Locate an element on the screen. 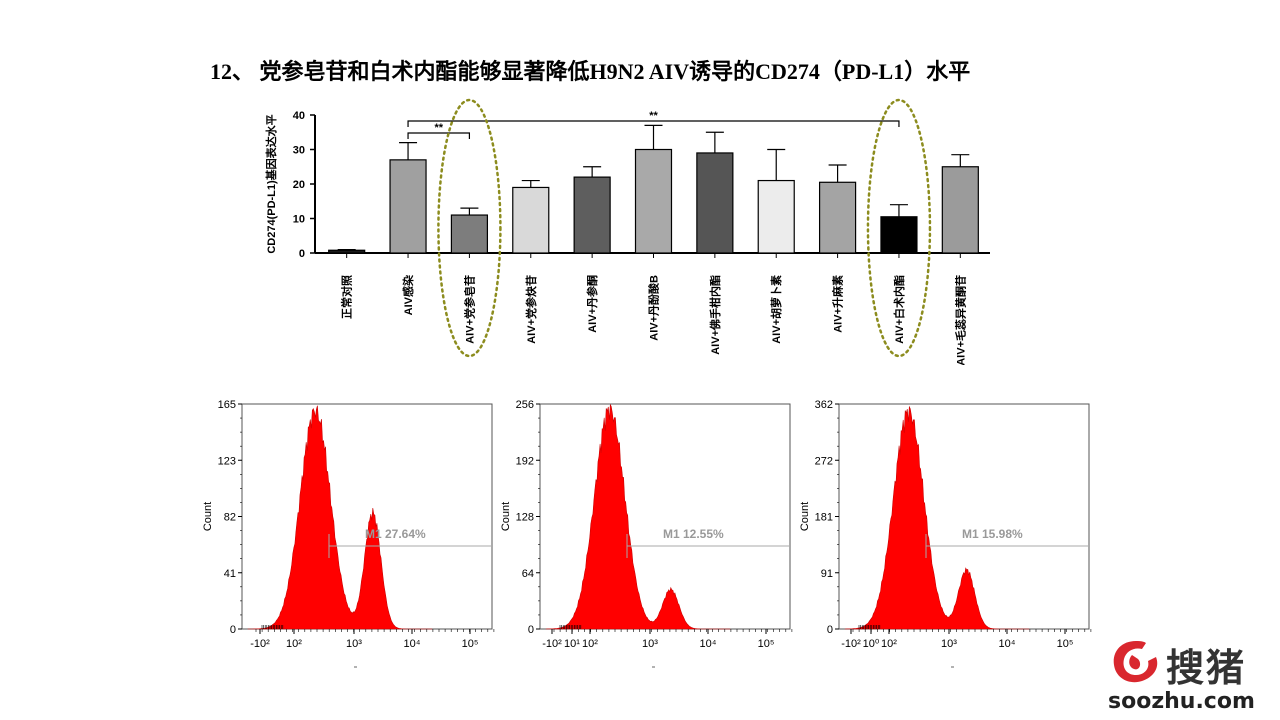 The image size is (1280, 720). y-tick-label: 91 is located at coordinates (827, 574).